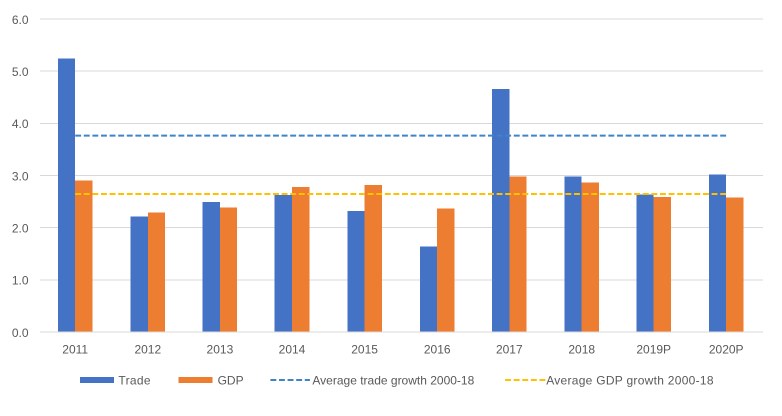 Image resolution: width=782 pixels, height=416 pixels. Describe the element at coordinates (630, 380) in the screenshot. I see `svg-text: Average GDP growth 2000-18` at that location.